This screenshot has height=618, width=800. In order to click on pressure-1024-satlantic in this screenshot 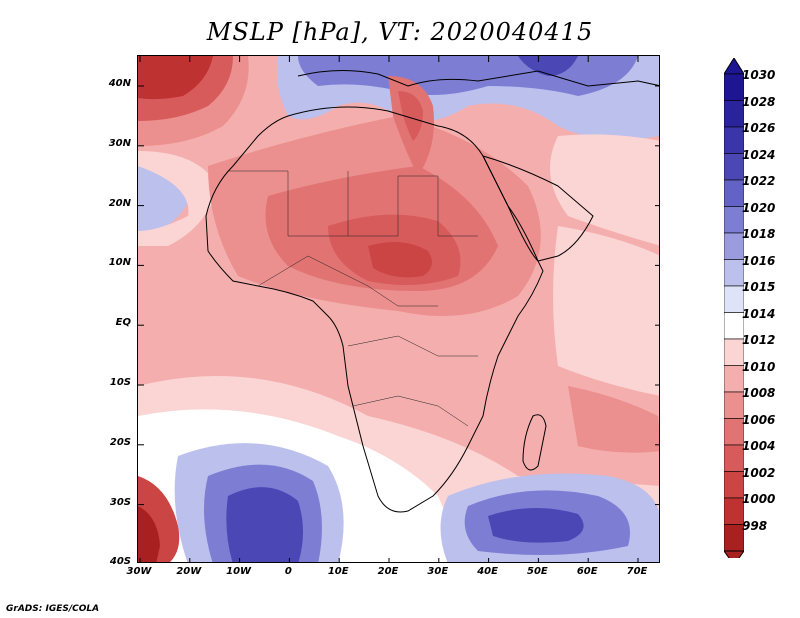, I will do `click(264, 524)`.